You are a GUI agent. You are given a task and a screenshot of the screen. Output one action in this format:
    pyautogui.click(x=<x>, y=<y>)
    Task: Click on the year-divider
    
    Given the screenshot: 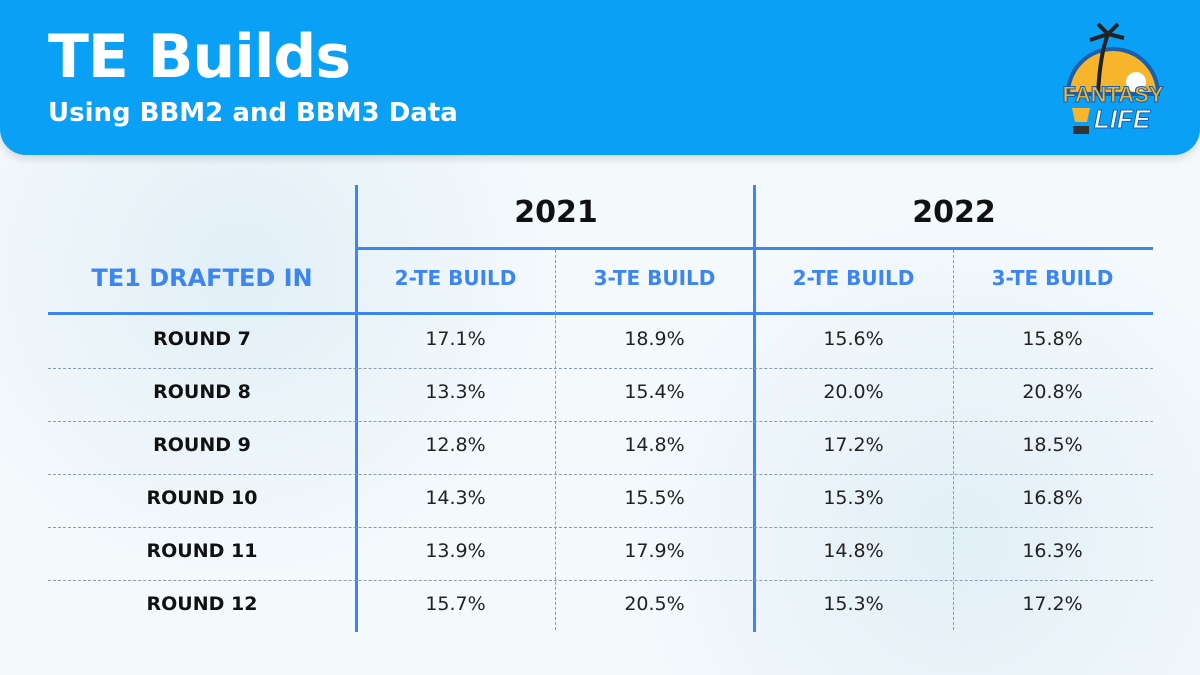 What is the action you would take?
    pyautogui.click(x=754, y=248)
    